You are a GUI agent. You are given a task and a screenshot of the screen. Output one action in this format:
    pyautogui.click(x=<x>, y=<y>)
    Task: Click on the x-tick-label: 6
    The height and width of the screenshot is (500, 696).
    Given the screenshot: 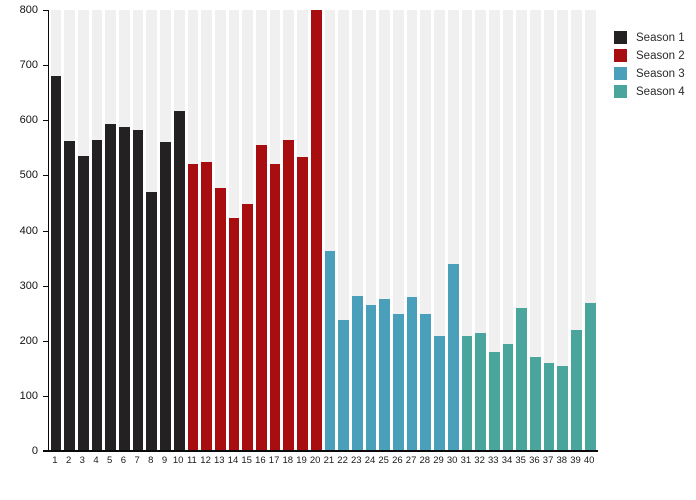 What is the action you would take?
    pyautogui.click(x=123, y=460)
    